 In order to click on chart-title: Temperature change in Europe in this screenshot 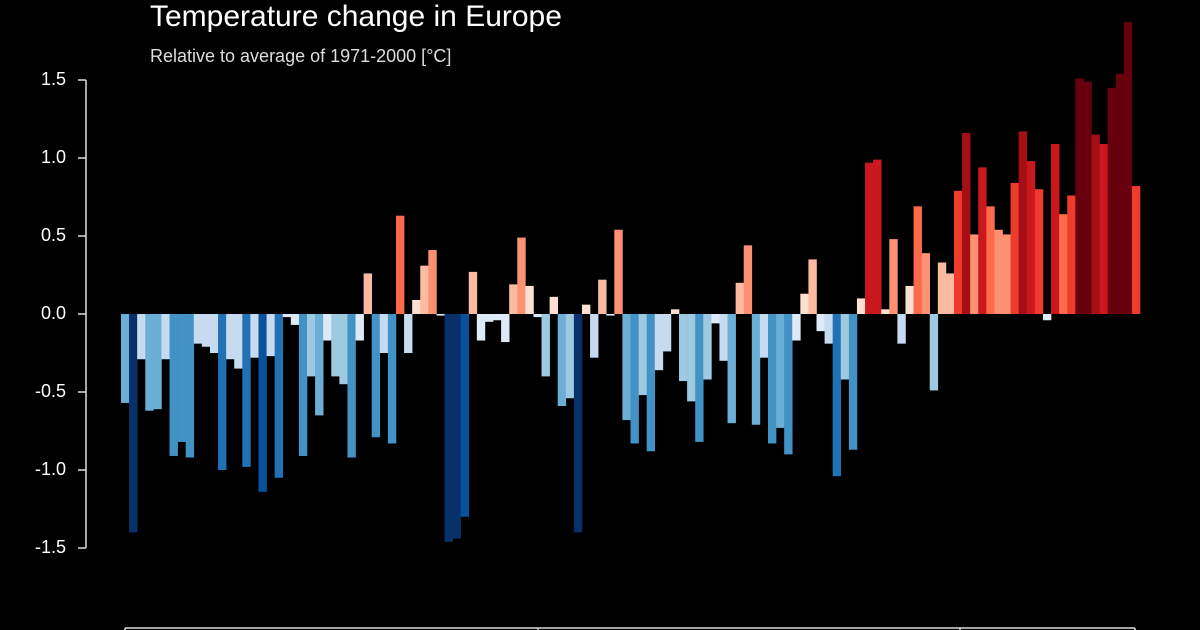, I will do `click(356, 16)`.